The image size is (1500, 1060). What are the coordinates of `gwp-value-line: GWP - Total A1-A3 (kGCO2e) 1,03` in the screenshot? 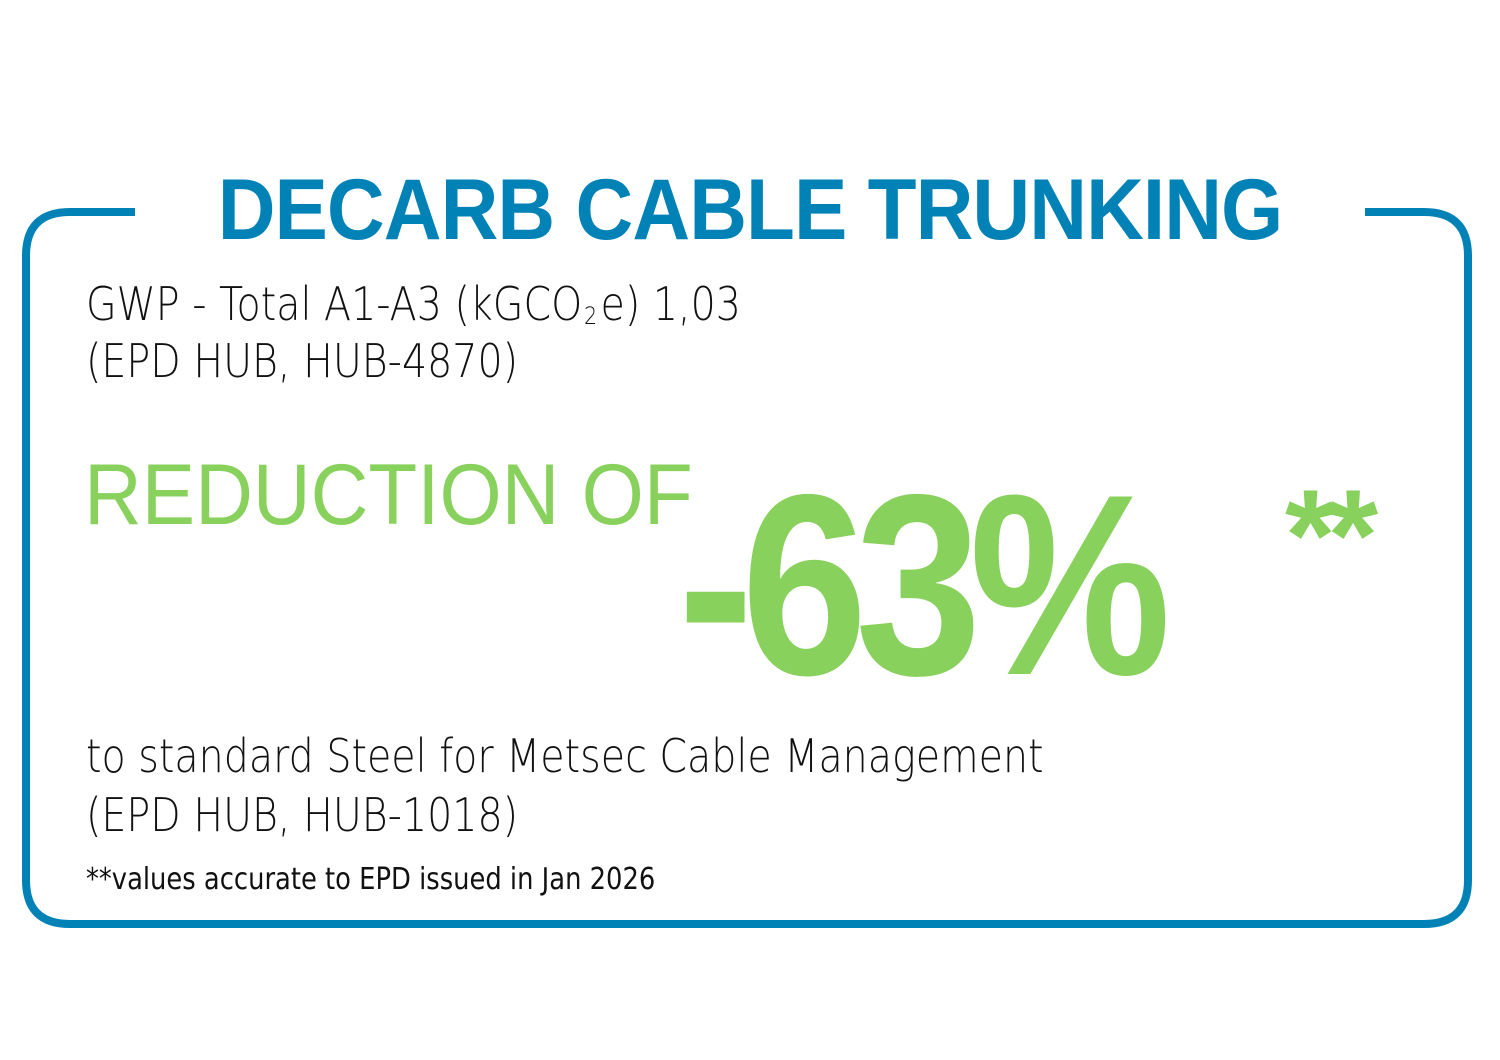 It's located at (413, 310).